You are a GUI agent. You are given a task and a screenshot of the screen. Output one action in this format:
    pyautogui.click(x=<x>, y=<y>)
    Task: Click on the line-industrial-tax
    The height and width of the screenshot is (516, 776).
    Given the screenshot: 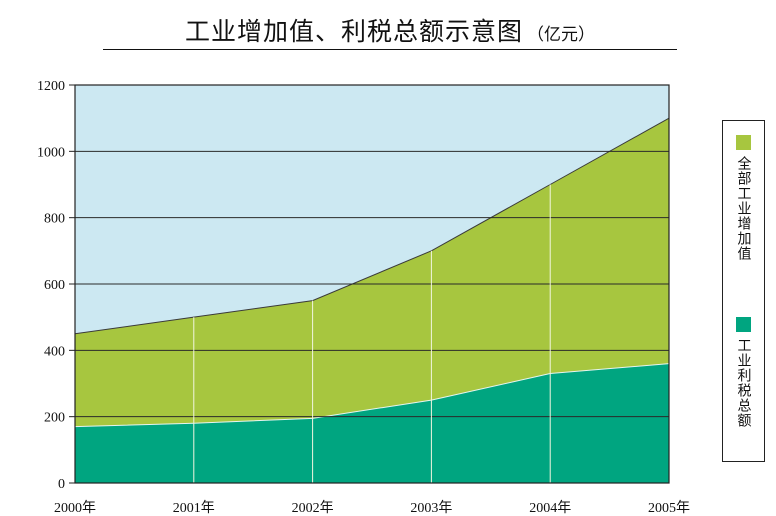 What is the action you would take?
    pyautogui.click(x=372, y=395)
    